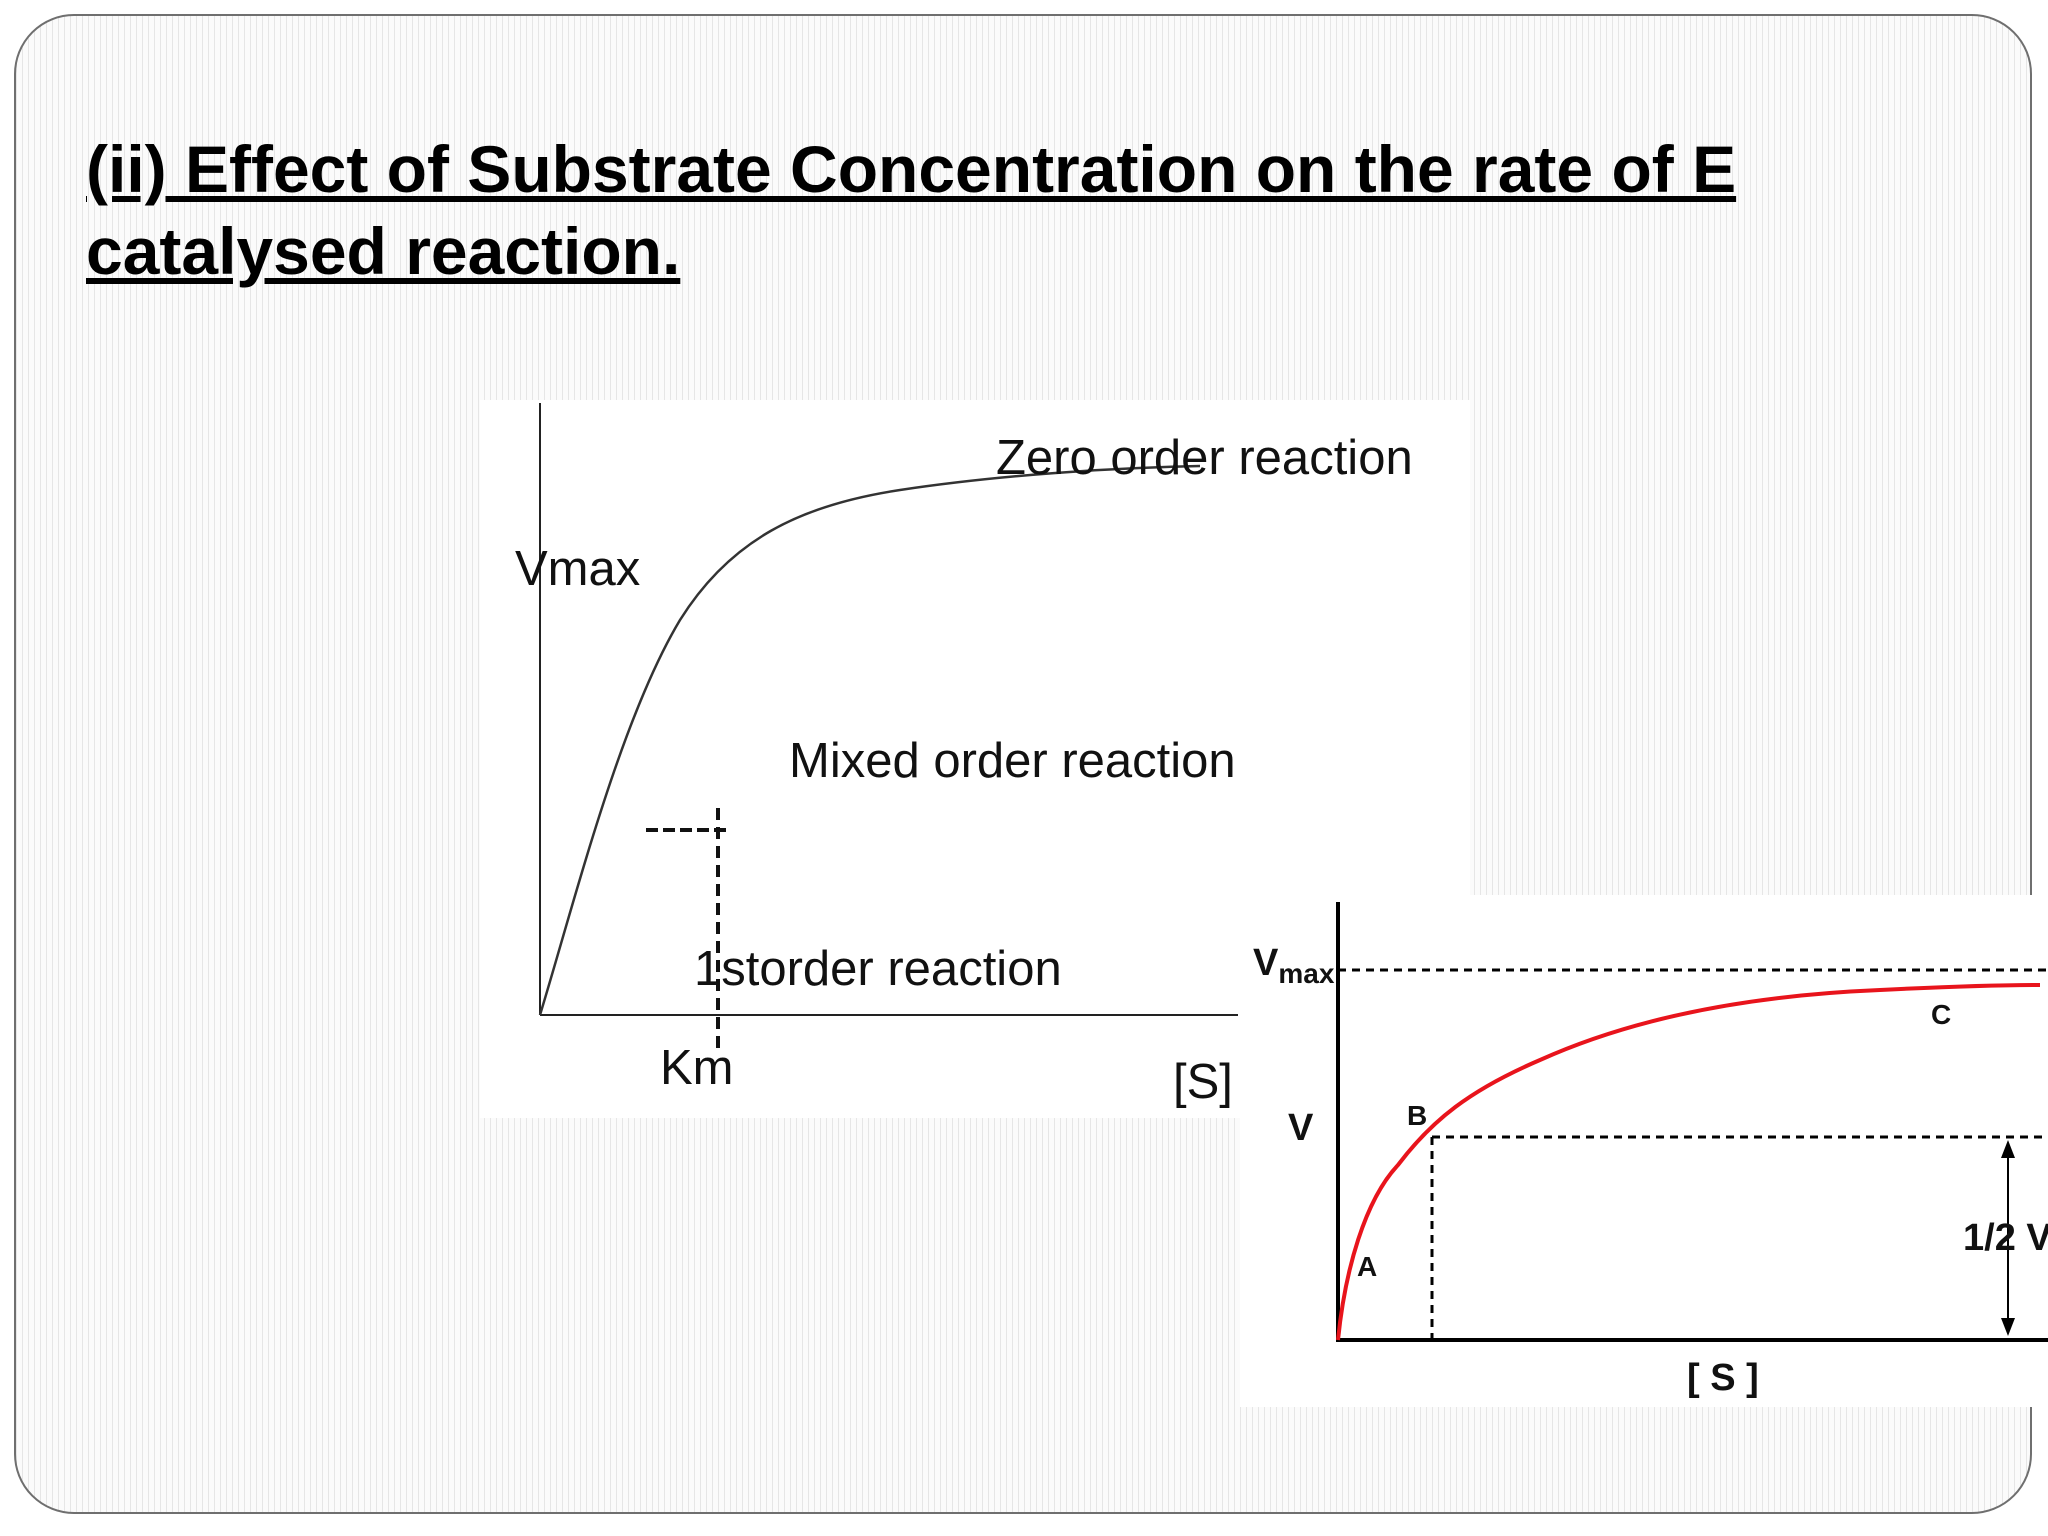  What do you see at coordinates (1204, 458) in the screenshot?
I see `zero-order-label: Zero order reaction` at bounding box center [1204, 458].